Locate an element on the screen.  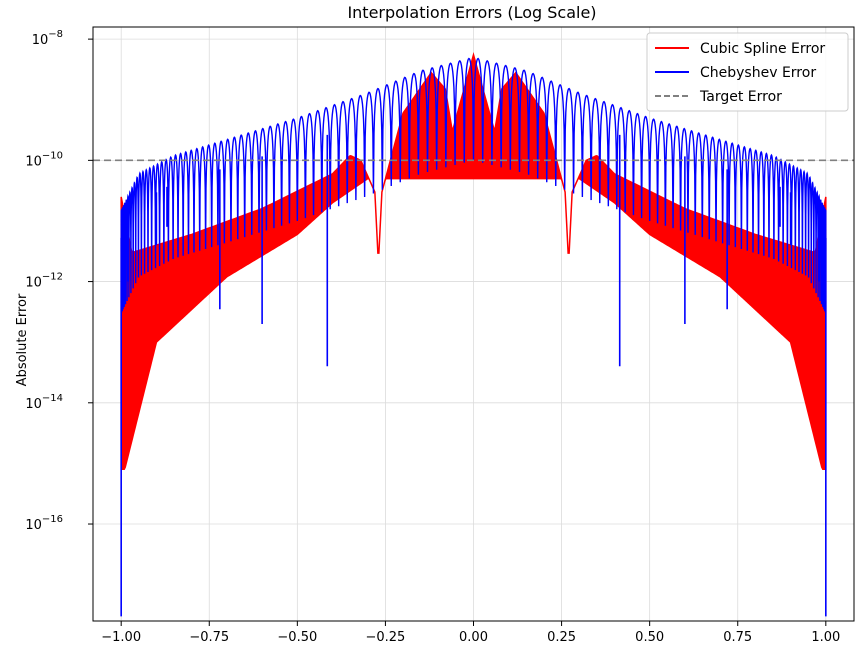
y-tick-exponent: −16 is located at coordinates (52, 519).